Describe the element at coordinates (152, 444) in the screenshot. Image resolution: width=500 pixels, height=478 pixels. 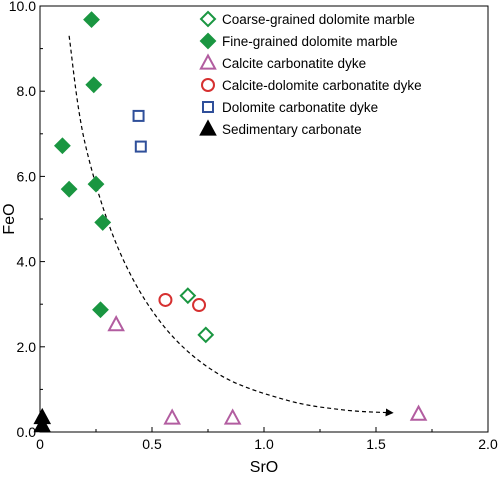
I see `x-tick-label: 0.5` at that location.